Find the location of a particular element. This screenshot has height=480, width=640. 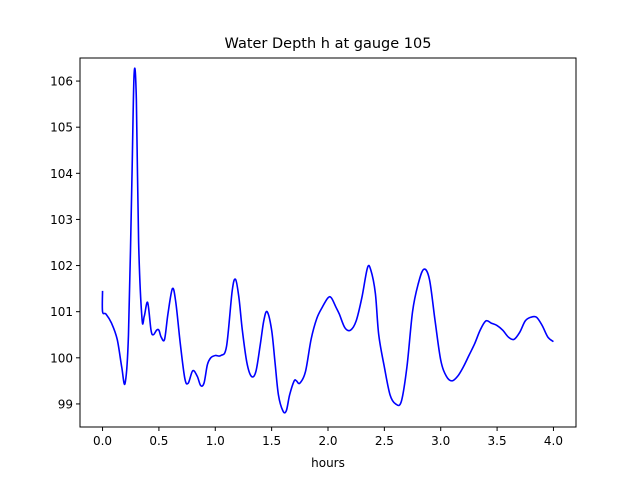

x-tick-label: 1.0 is located at coordinates (215, 441).